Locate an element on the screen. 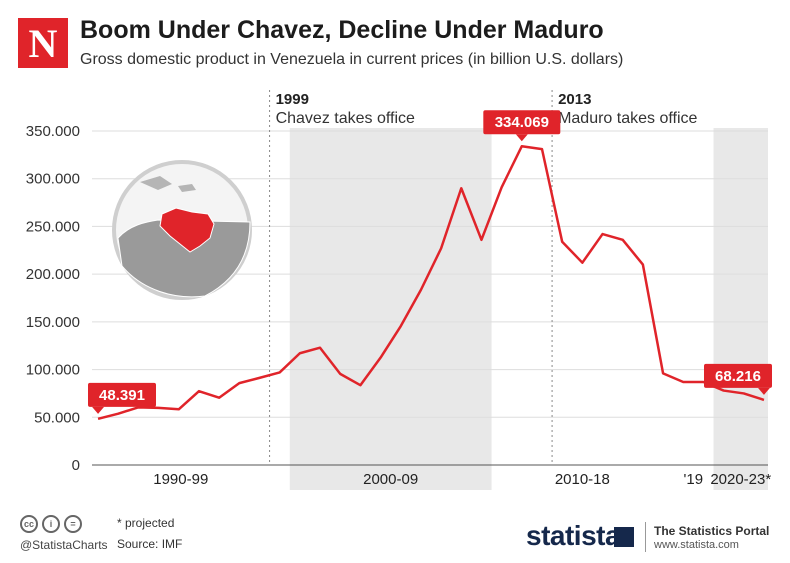  statista-logo: statista is located at coordinates (573, 535).